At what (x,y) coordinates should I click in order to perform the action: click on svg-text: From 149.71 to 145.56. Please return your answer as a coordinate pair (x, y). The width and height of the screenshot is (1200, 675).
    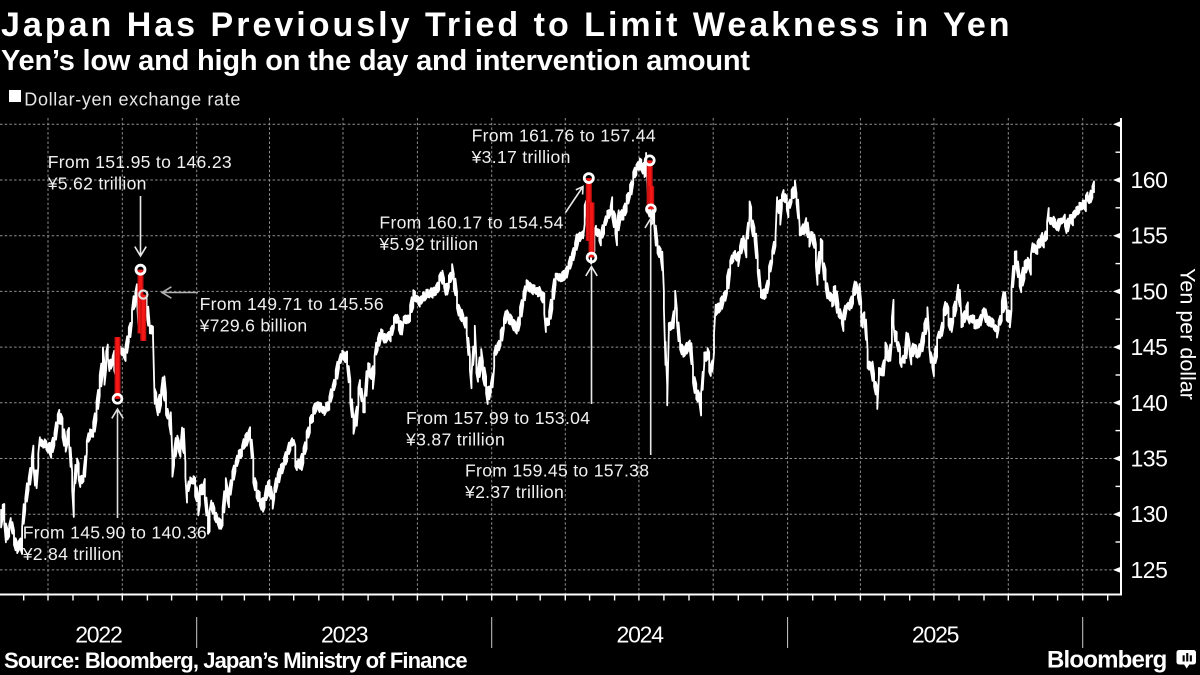
    Looking at the image, I should click on (292, 304).